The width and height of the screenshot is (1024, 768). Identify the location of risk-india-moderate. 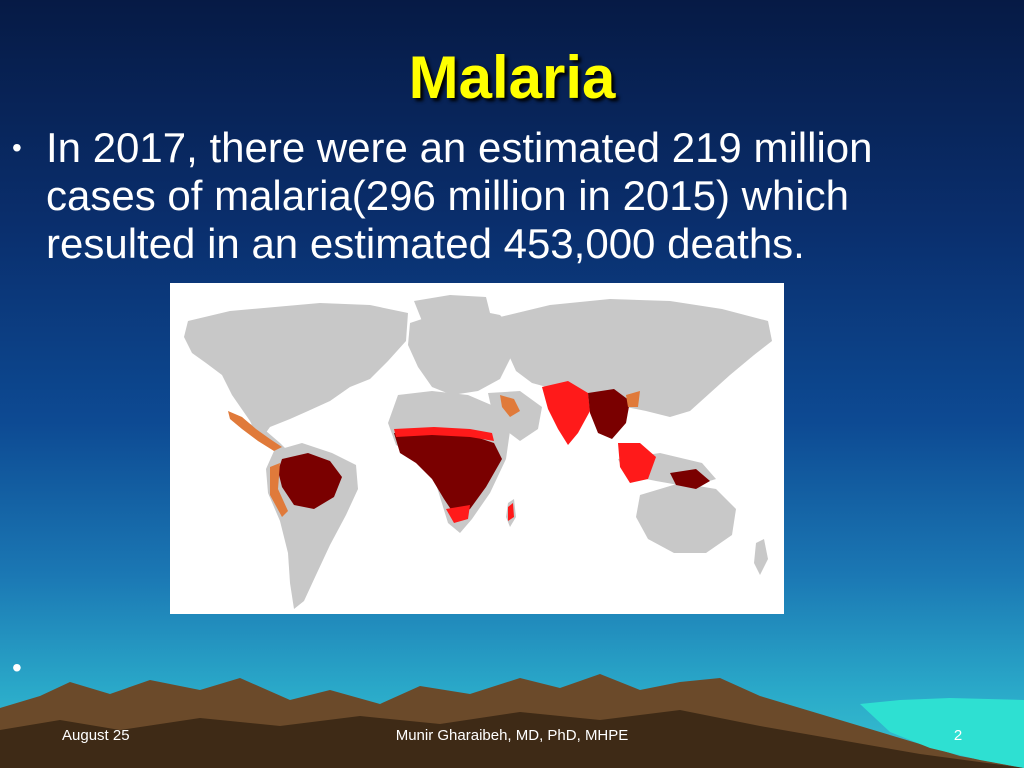
(566, 413).